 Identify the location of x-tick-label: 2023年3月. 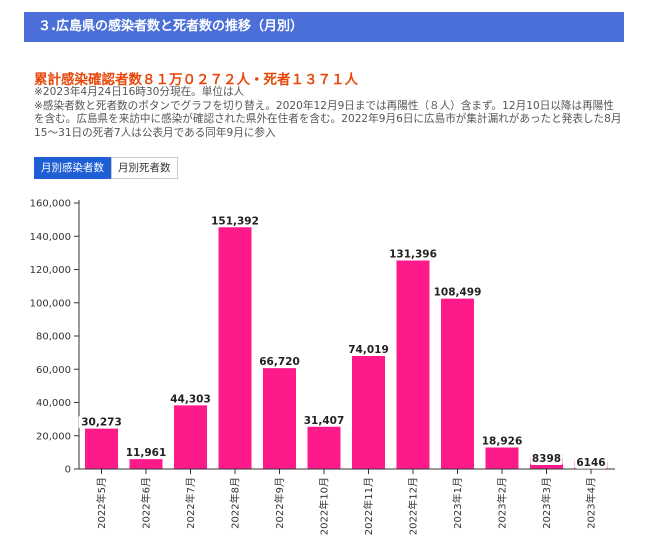
(546, 503).